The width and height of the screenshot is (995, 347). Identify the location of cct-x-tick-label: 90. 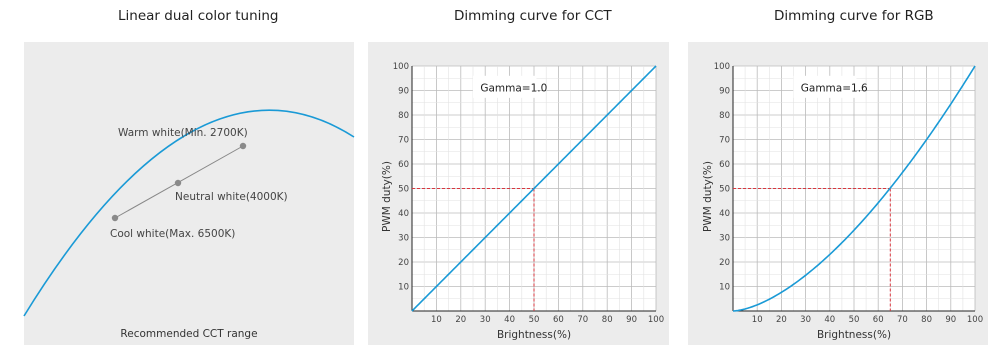
(631, 320).